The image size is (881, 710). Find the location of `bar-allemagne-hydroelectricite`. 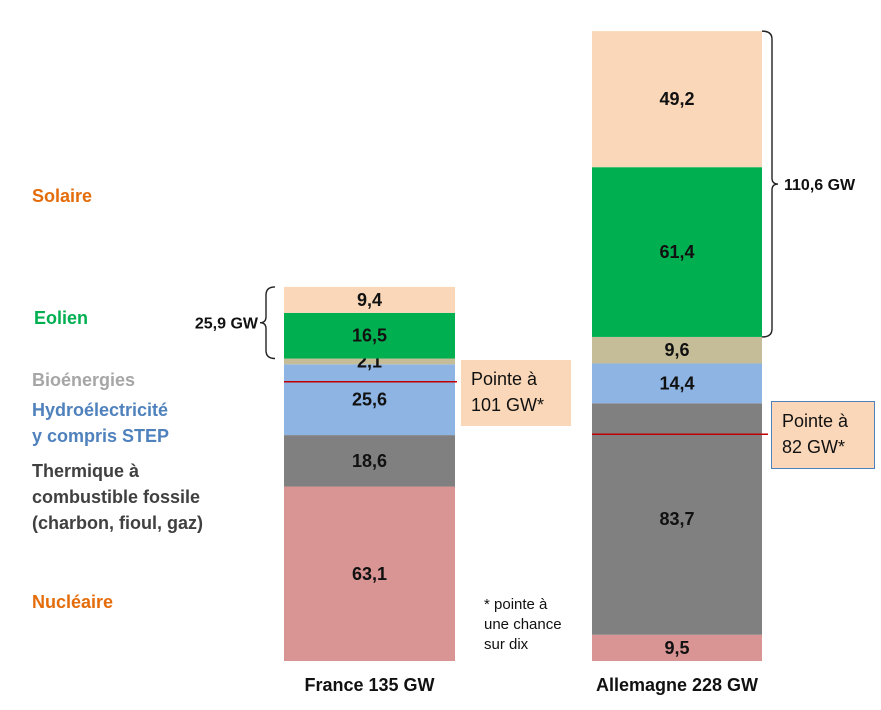

bar-allemagne-hydroelectricite is located at coordinates (677, 383).